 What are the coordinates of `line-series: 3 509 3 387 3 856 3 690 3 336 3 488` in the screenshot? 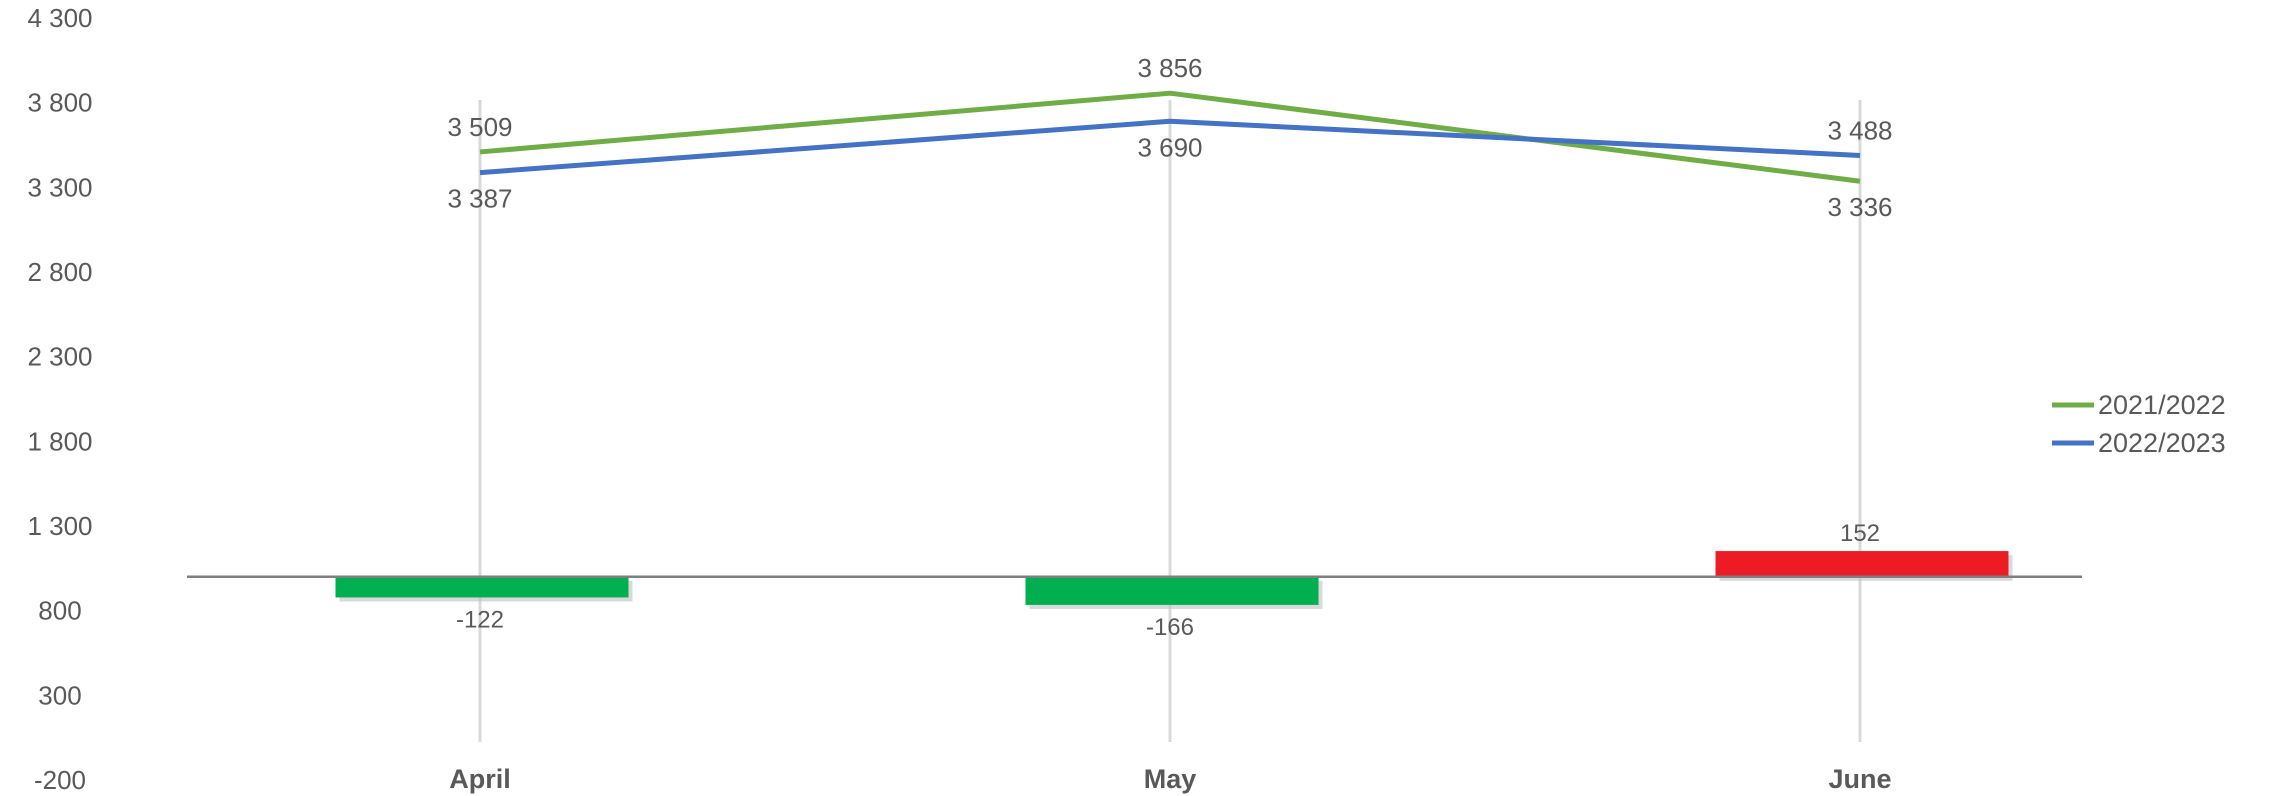 It's located at (1169, 137).